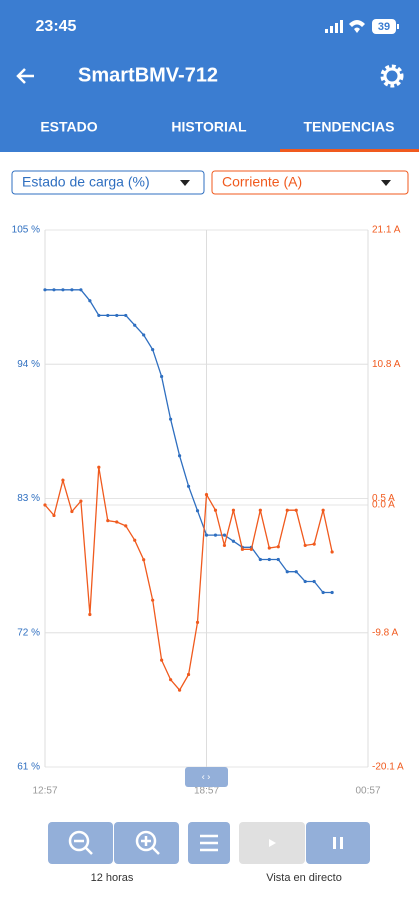  What do you see at coordinates (367, 791) in the screenshot?
I see `x-tick-label: 00:57` at bounding box center [367, 791].